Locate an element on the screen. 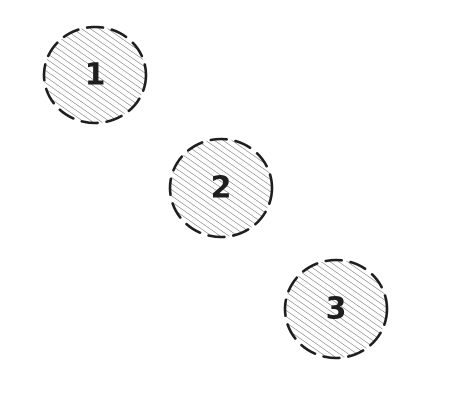 The width and height of the screenshot is (466, 418). node-1-label: 1 is located at coordinates (95, 75).